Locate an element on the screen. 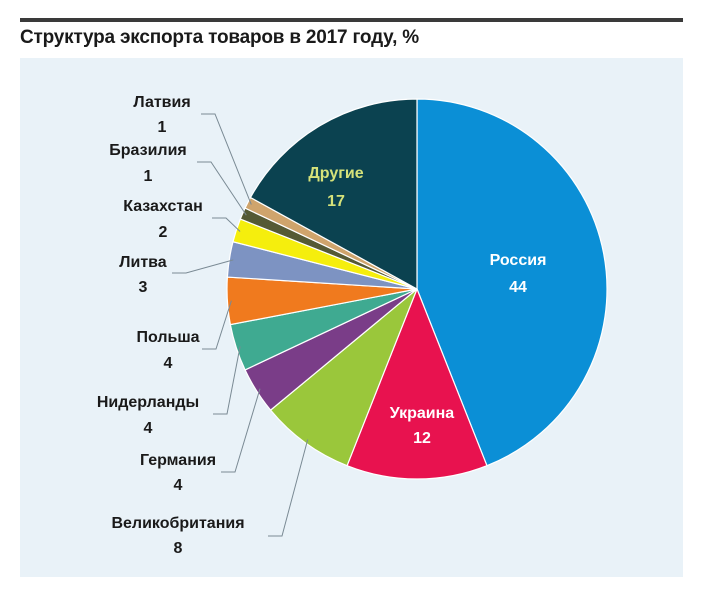 The width and height of the screenshot is (701, 591). slice-label-name: Другие is located at coordinates (335, 173).